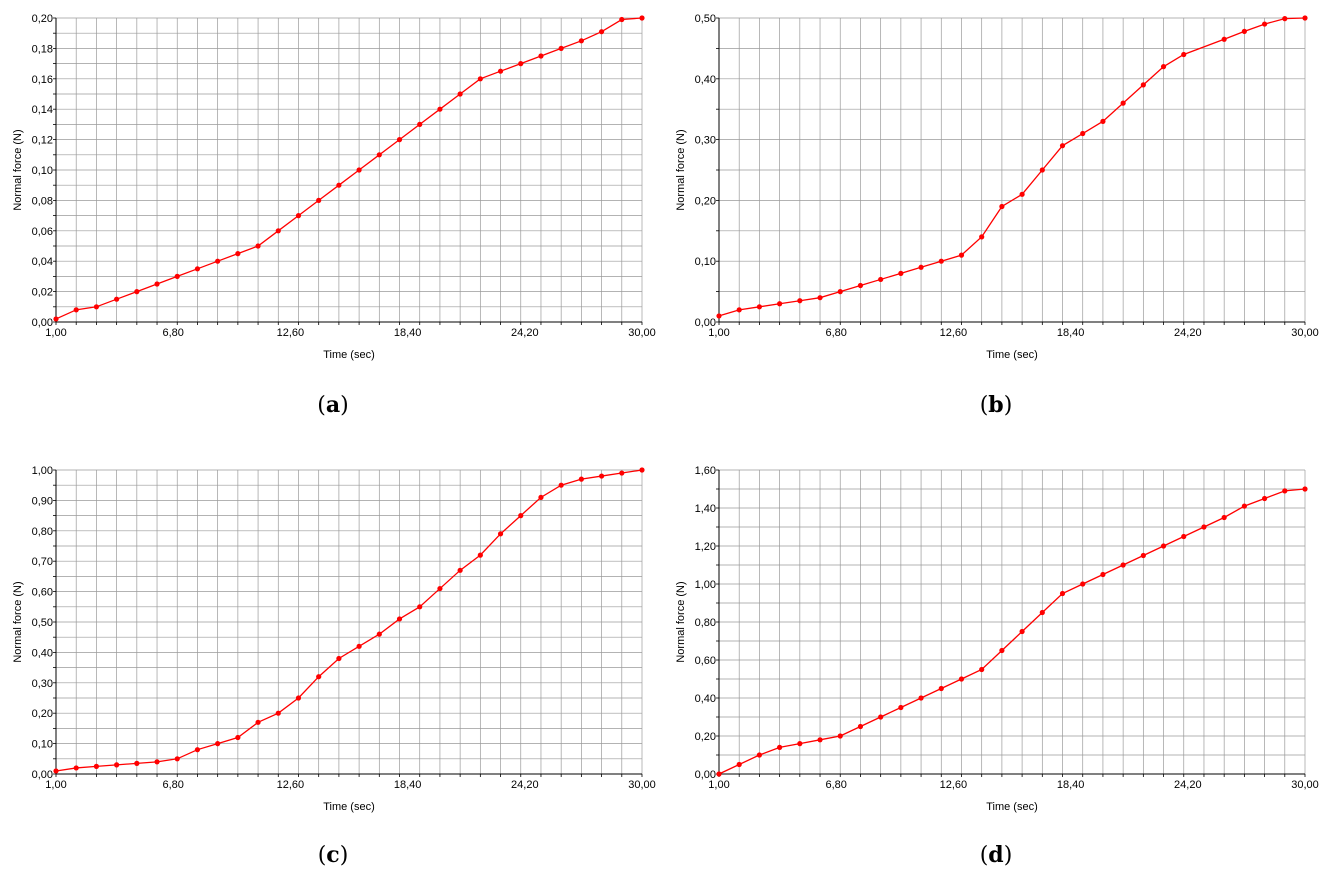 This screenshot has height=892, width=1332. I want to click on y-tick-label: 0,06, so click(42, 232).